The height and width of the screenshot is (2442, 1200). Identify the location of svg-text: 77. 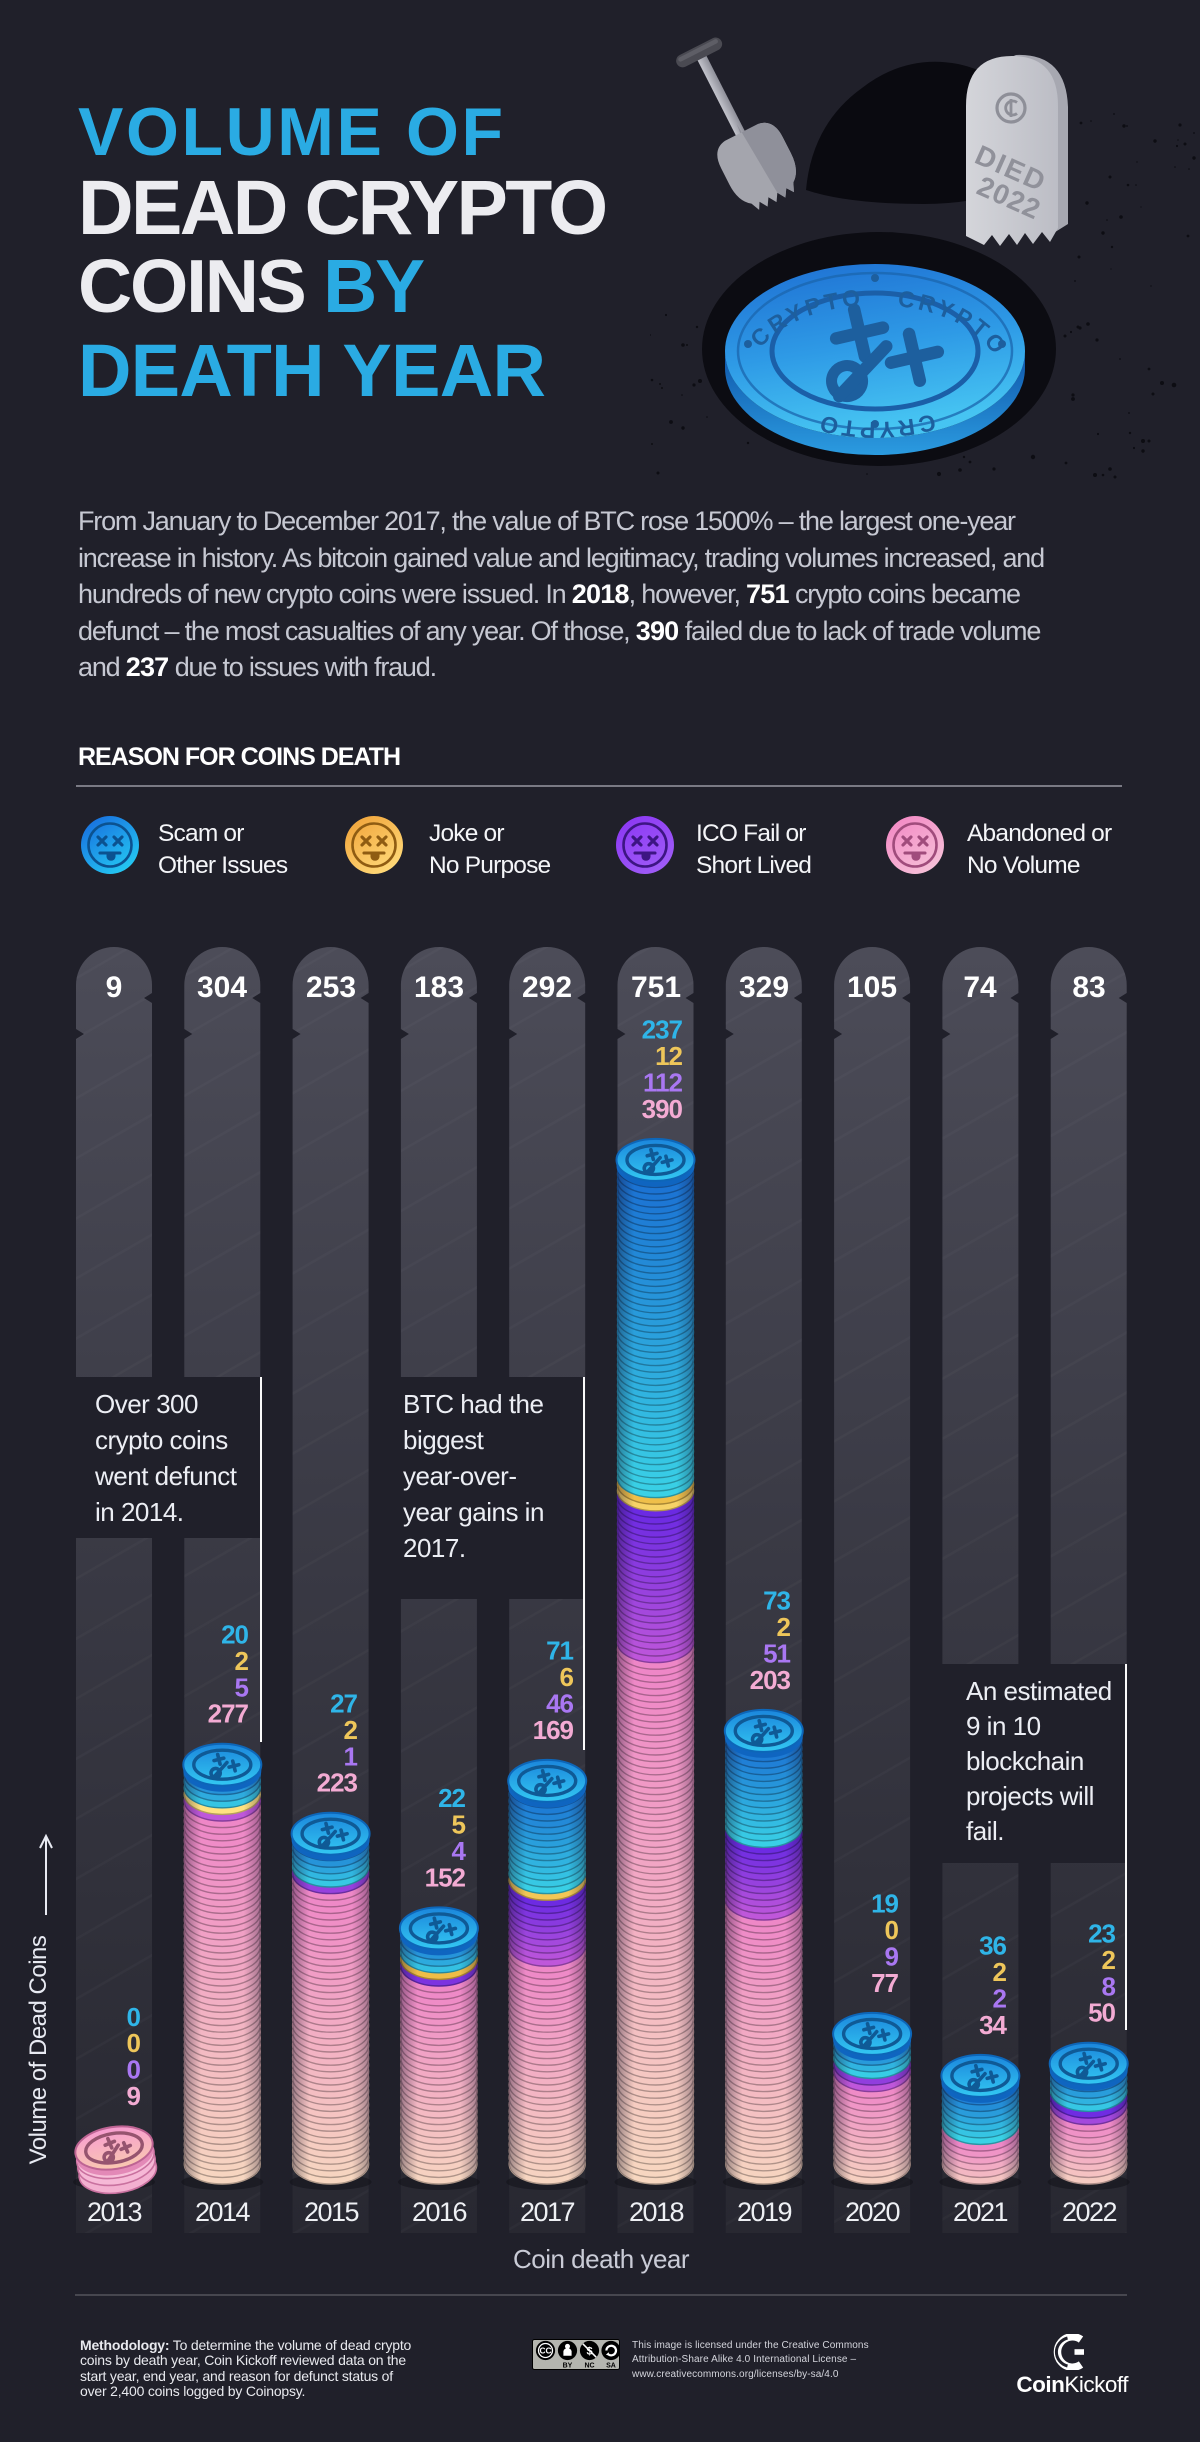
(884, 1983).